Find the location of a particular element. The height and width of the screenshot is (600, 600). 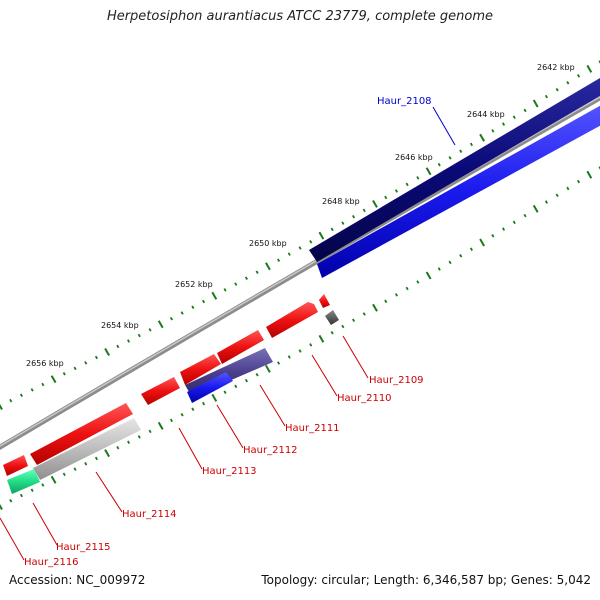

gene-haur-2109-bar is located at coordinates (324, 301).